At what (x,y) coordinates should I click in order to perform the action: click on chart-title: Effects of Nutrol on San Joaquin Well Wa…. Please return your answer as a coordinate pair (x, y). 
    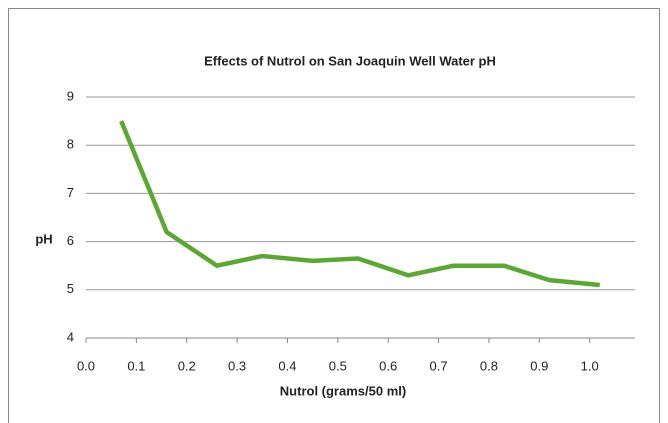
    Looking at the image, I should click on (350, 60).